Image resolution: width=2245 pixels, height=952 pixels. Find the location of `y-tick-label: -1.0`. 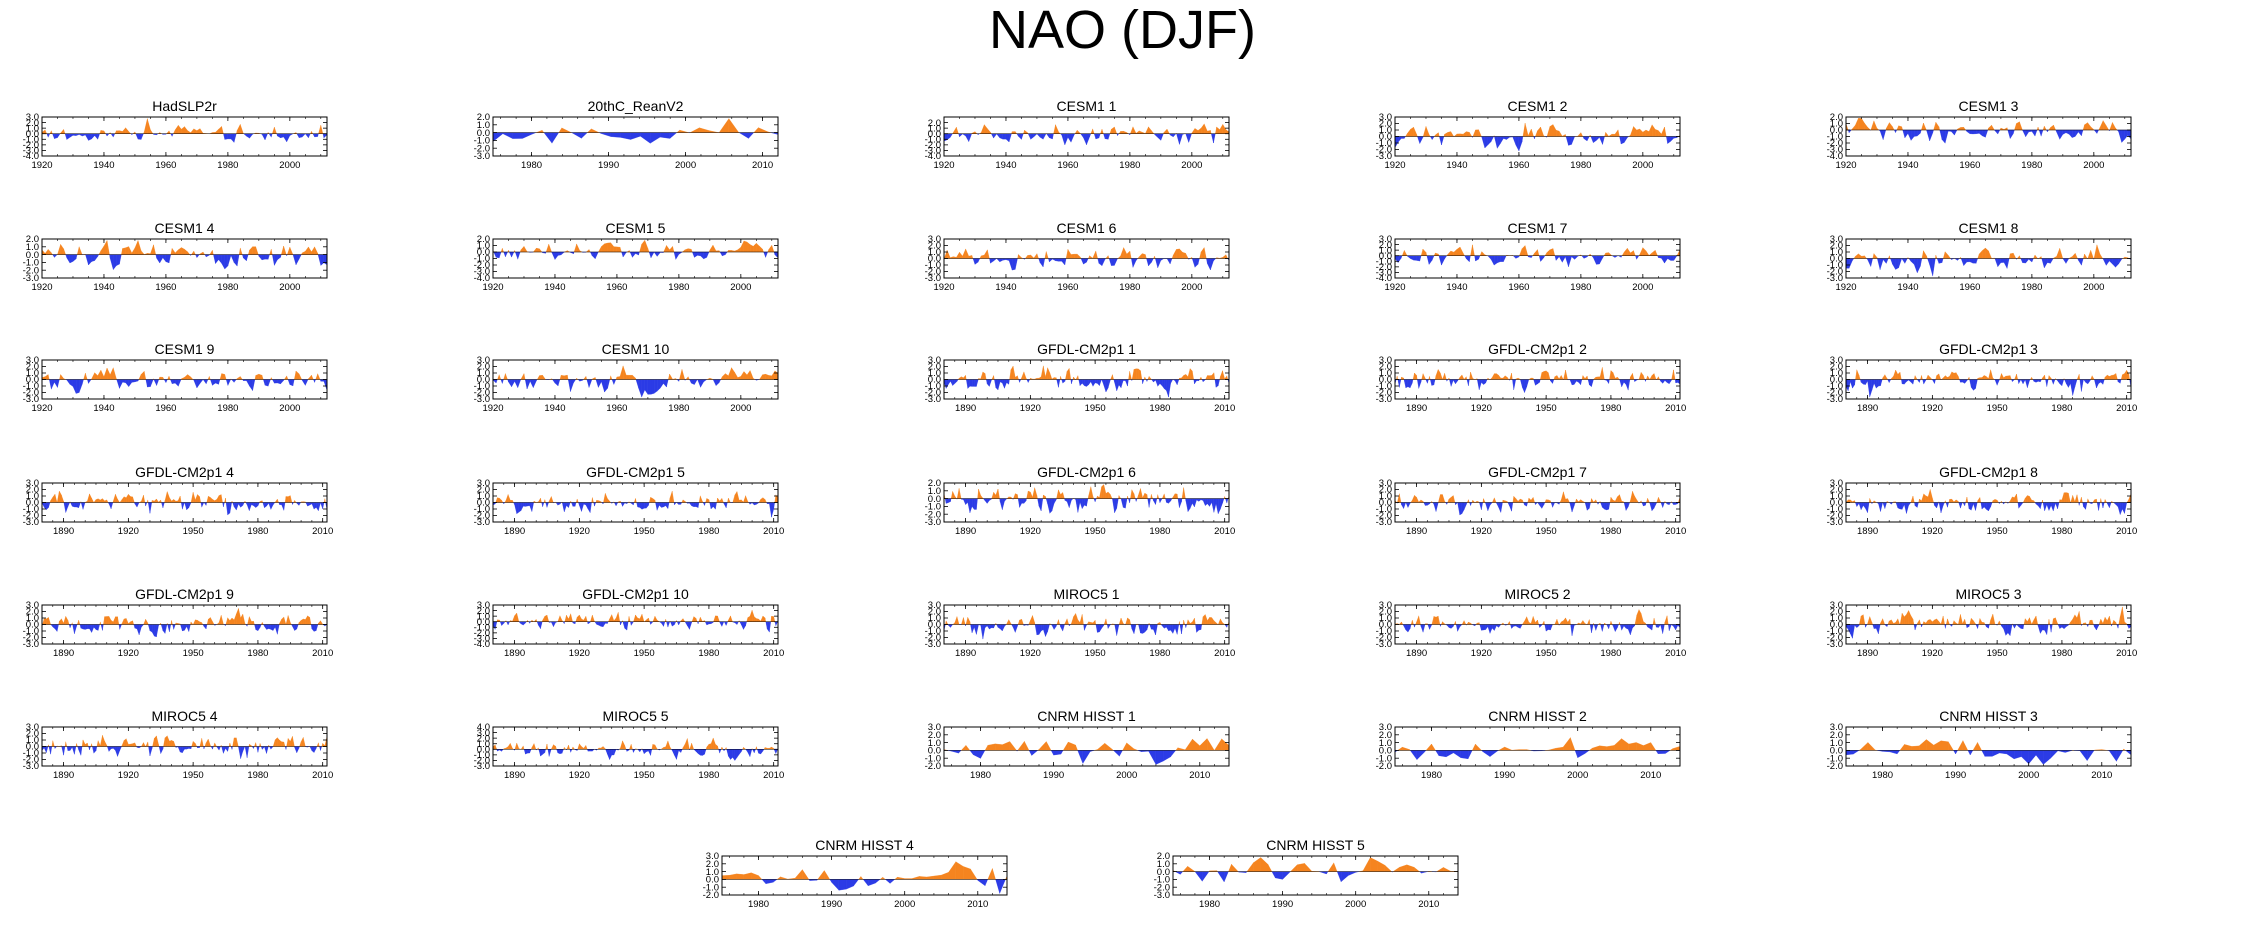

y-tick-label: -1.0 is located at coordinates (933, 265).